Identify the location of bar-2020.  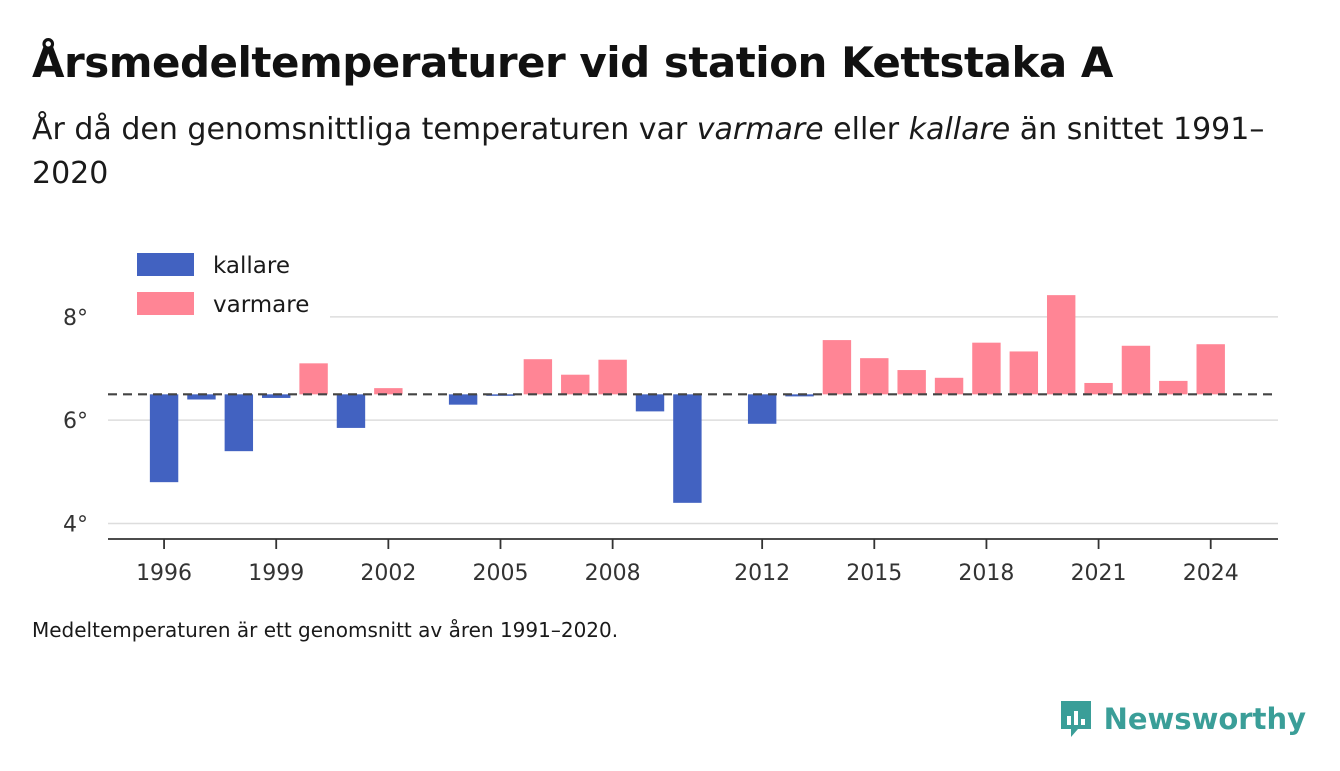
(1061, 345).